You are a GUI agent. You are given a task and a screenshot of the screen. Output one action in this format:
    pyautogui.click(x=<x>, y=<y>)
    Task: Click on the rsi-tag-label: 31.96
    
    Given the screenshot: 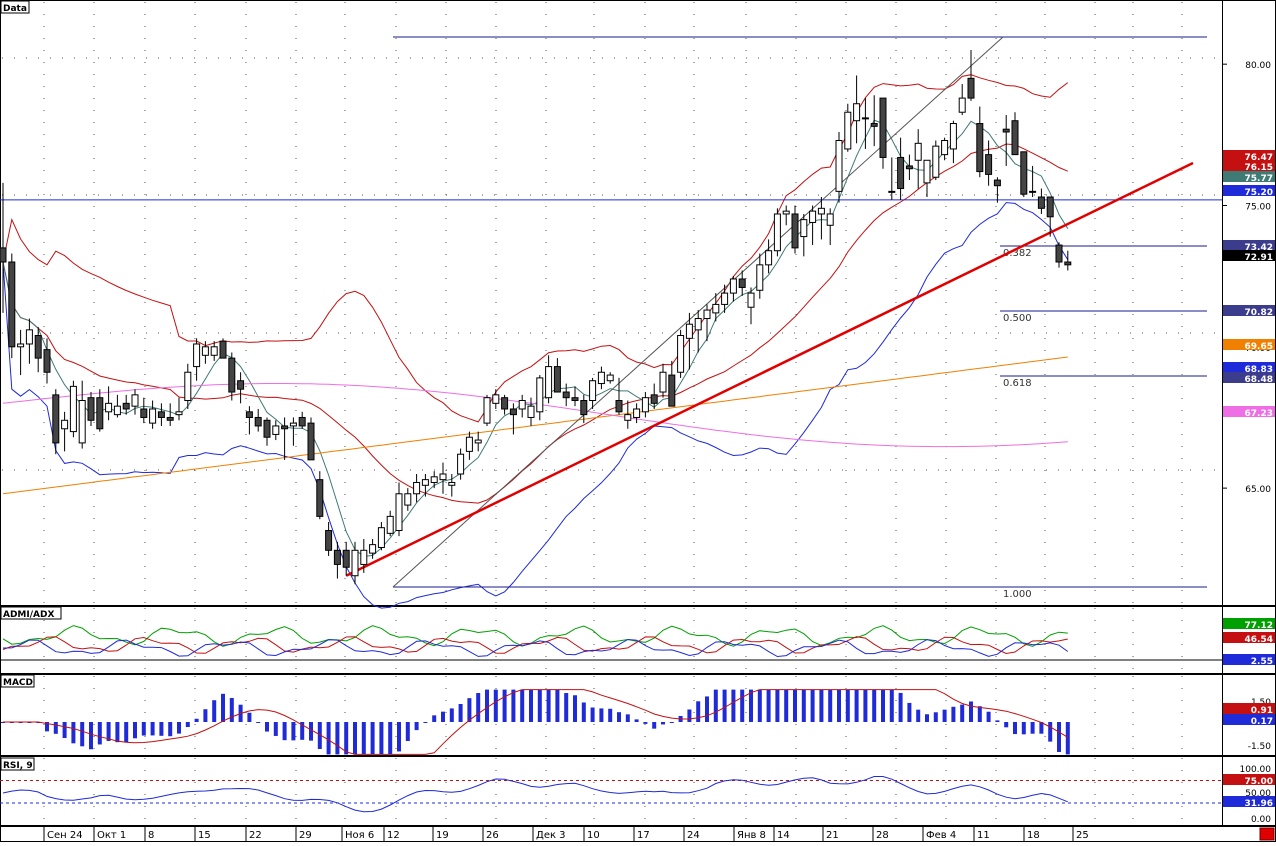 What is the action you would take?
    pyautogui.click(x=1259, y=804)
    